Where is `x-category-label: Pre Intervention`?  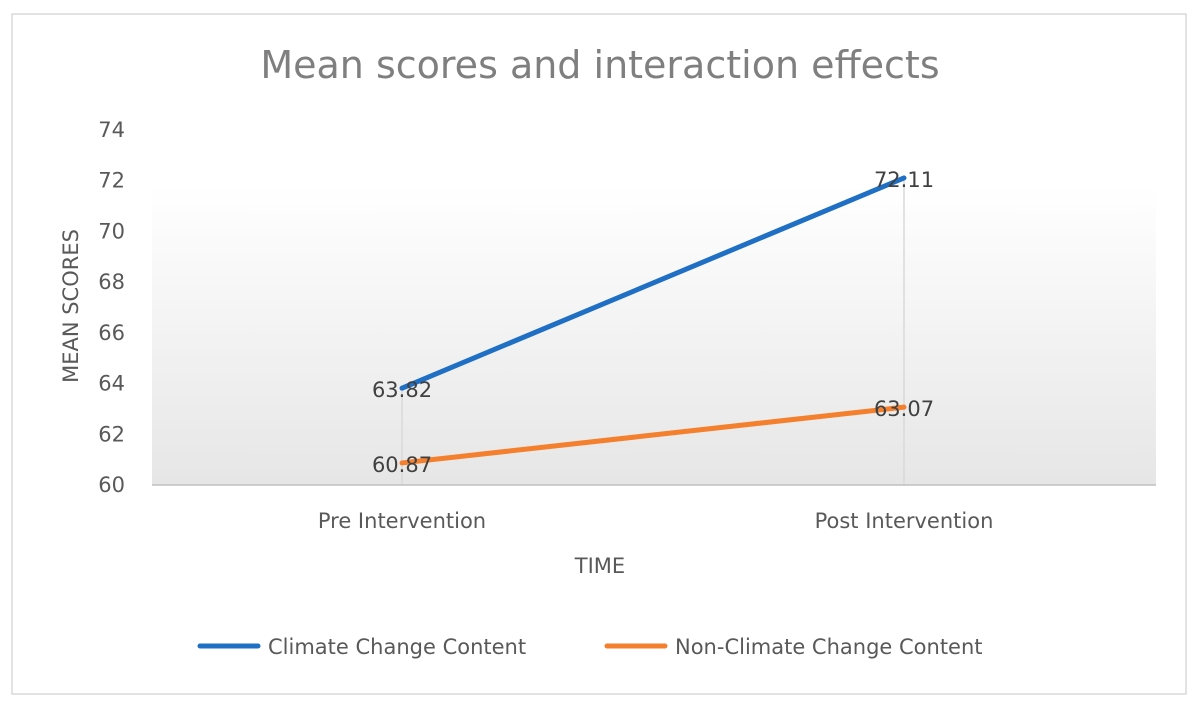 x-category-label: Pre Intervention is located at coordinates (402, 521).